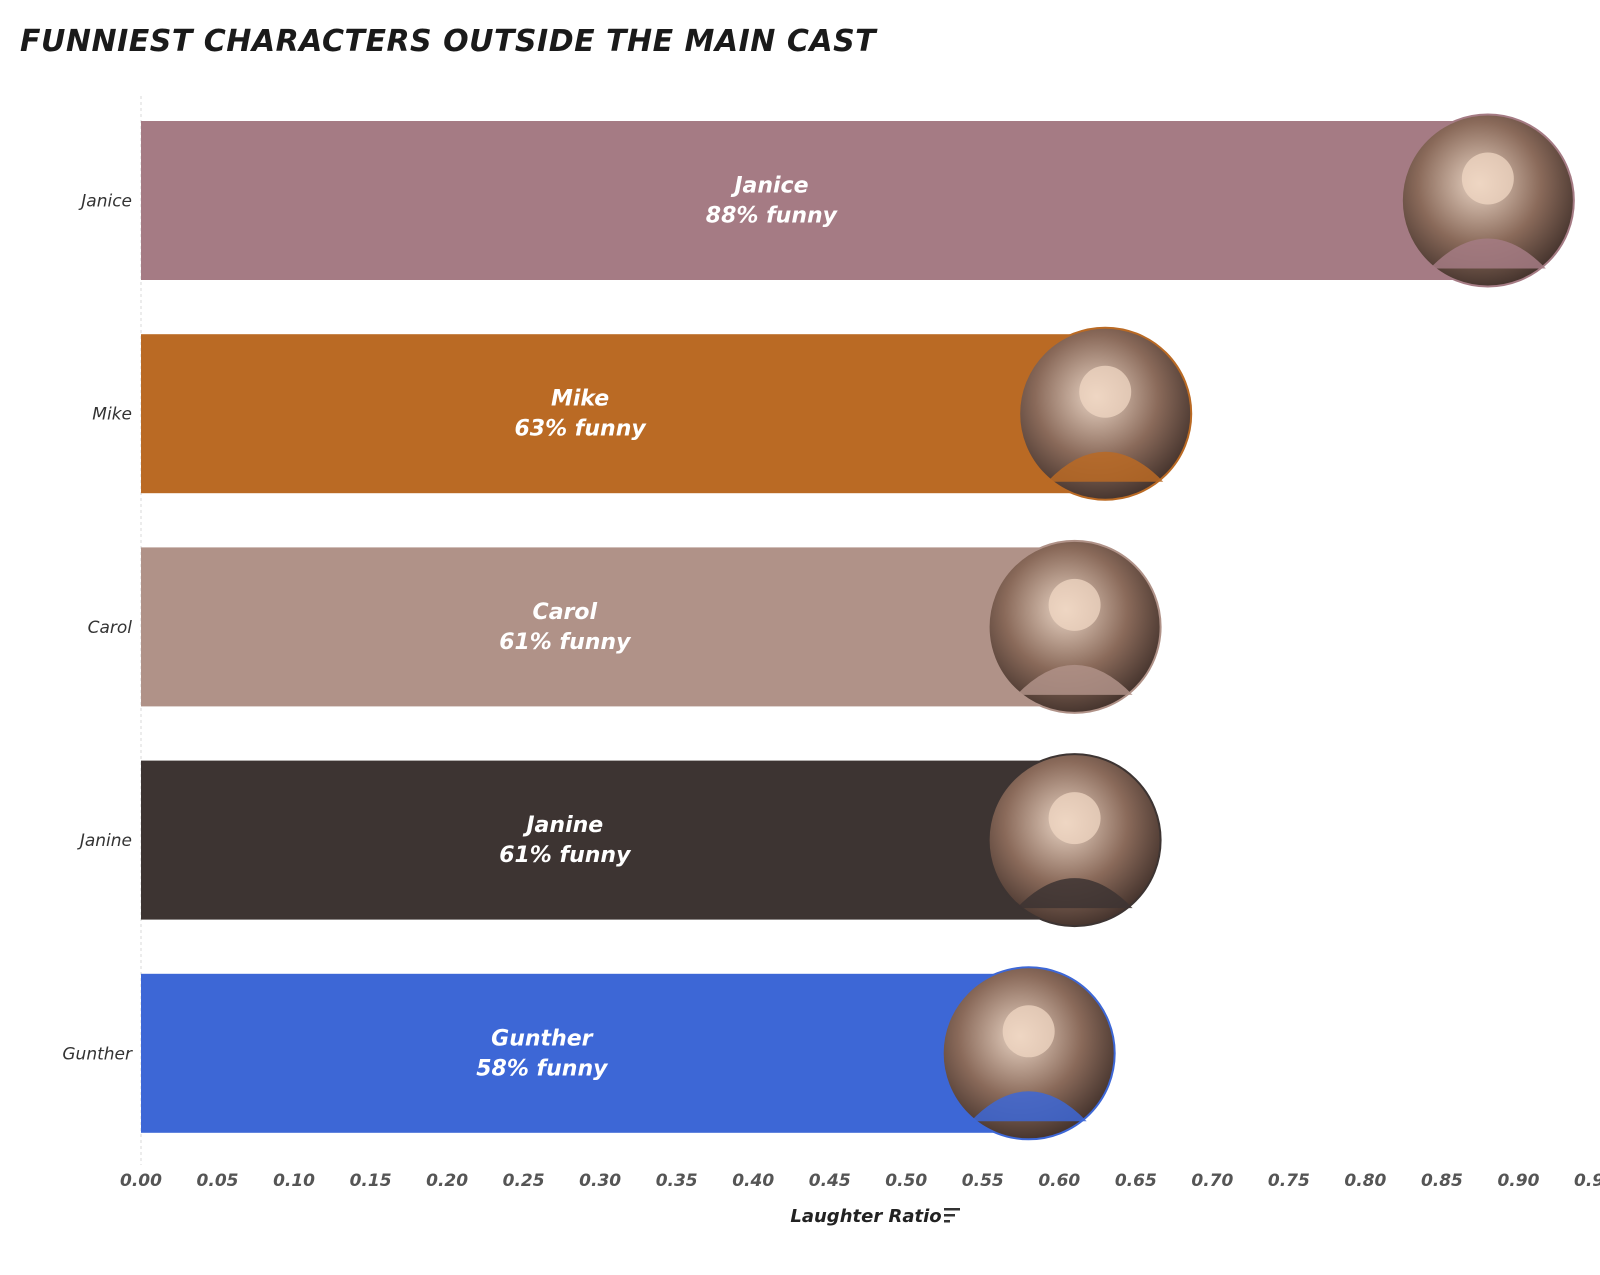  What do you see at coordinates (769, 186) in the screenshot?
I see `bar-label-name: Janice` at bounding box center [769, 186].